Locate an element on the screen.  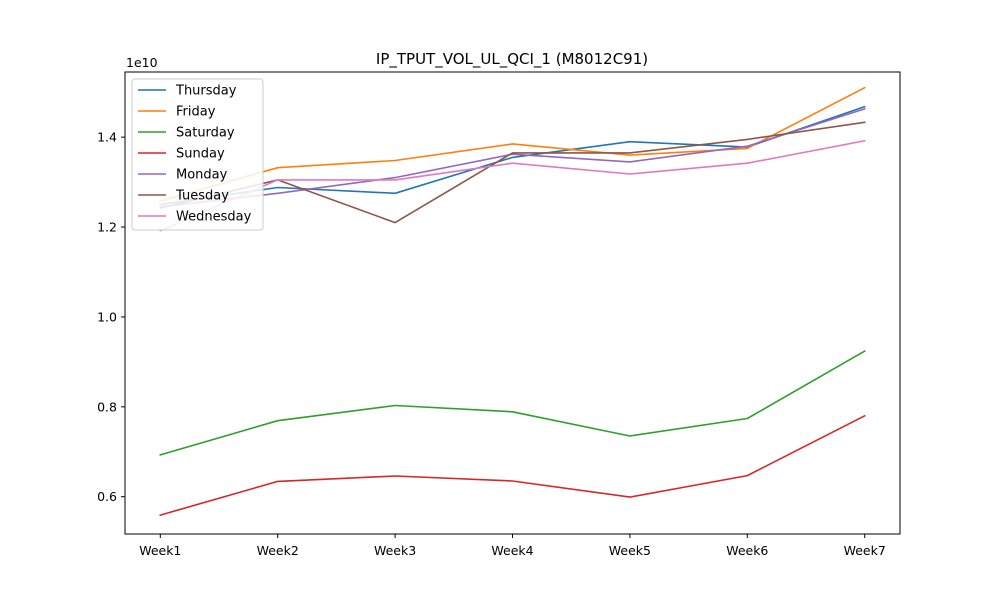
y-tick-label: 1.4 is located at coordinates (107, 137).